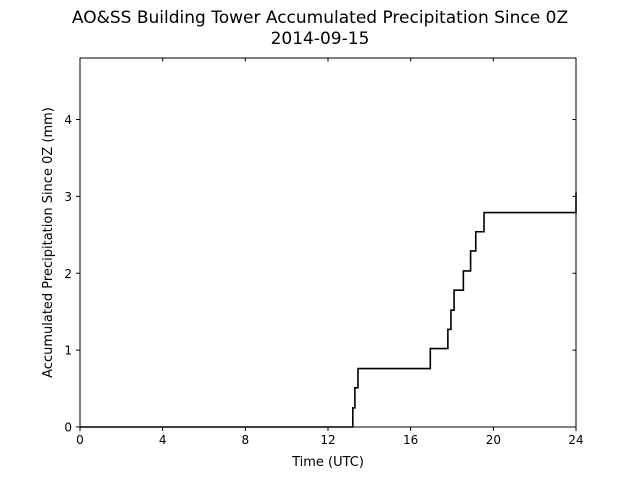 This screenshot has width=640, height=480. What do you see at coordinates (68, 351) in the screenshot?
I see `y-tick-label: 1` at bounding box center [68, 351].